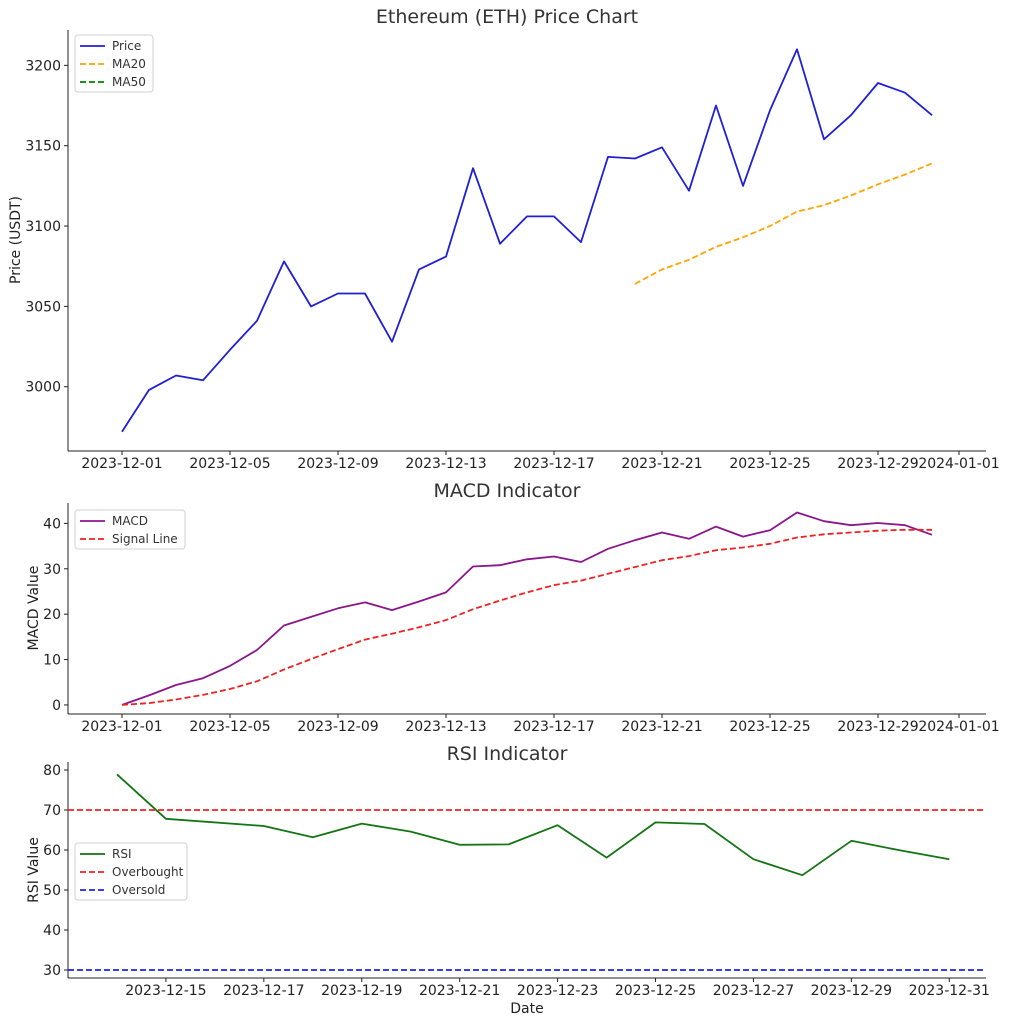 This screenshot has height=1024, width=1022. I want to click on legend-entry: MACD, so click(130, 521).